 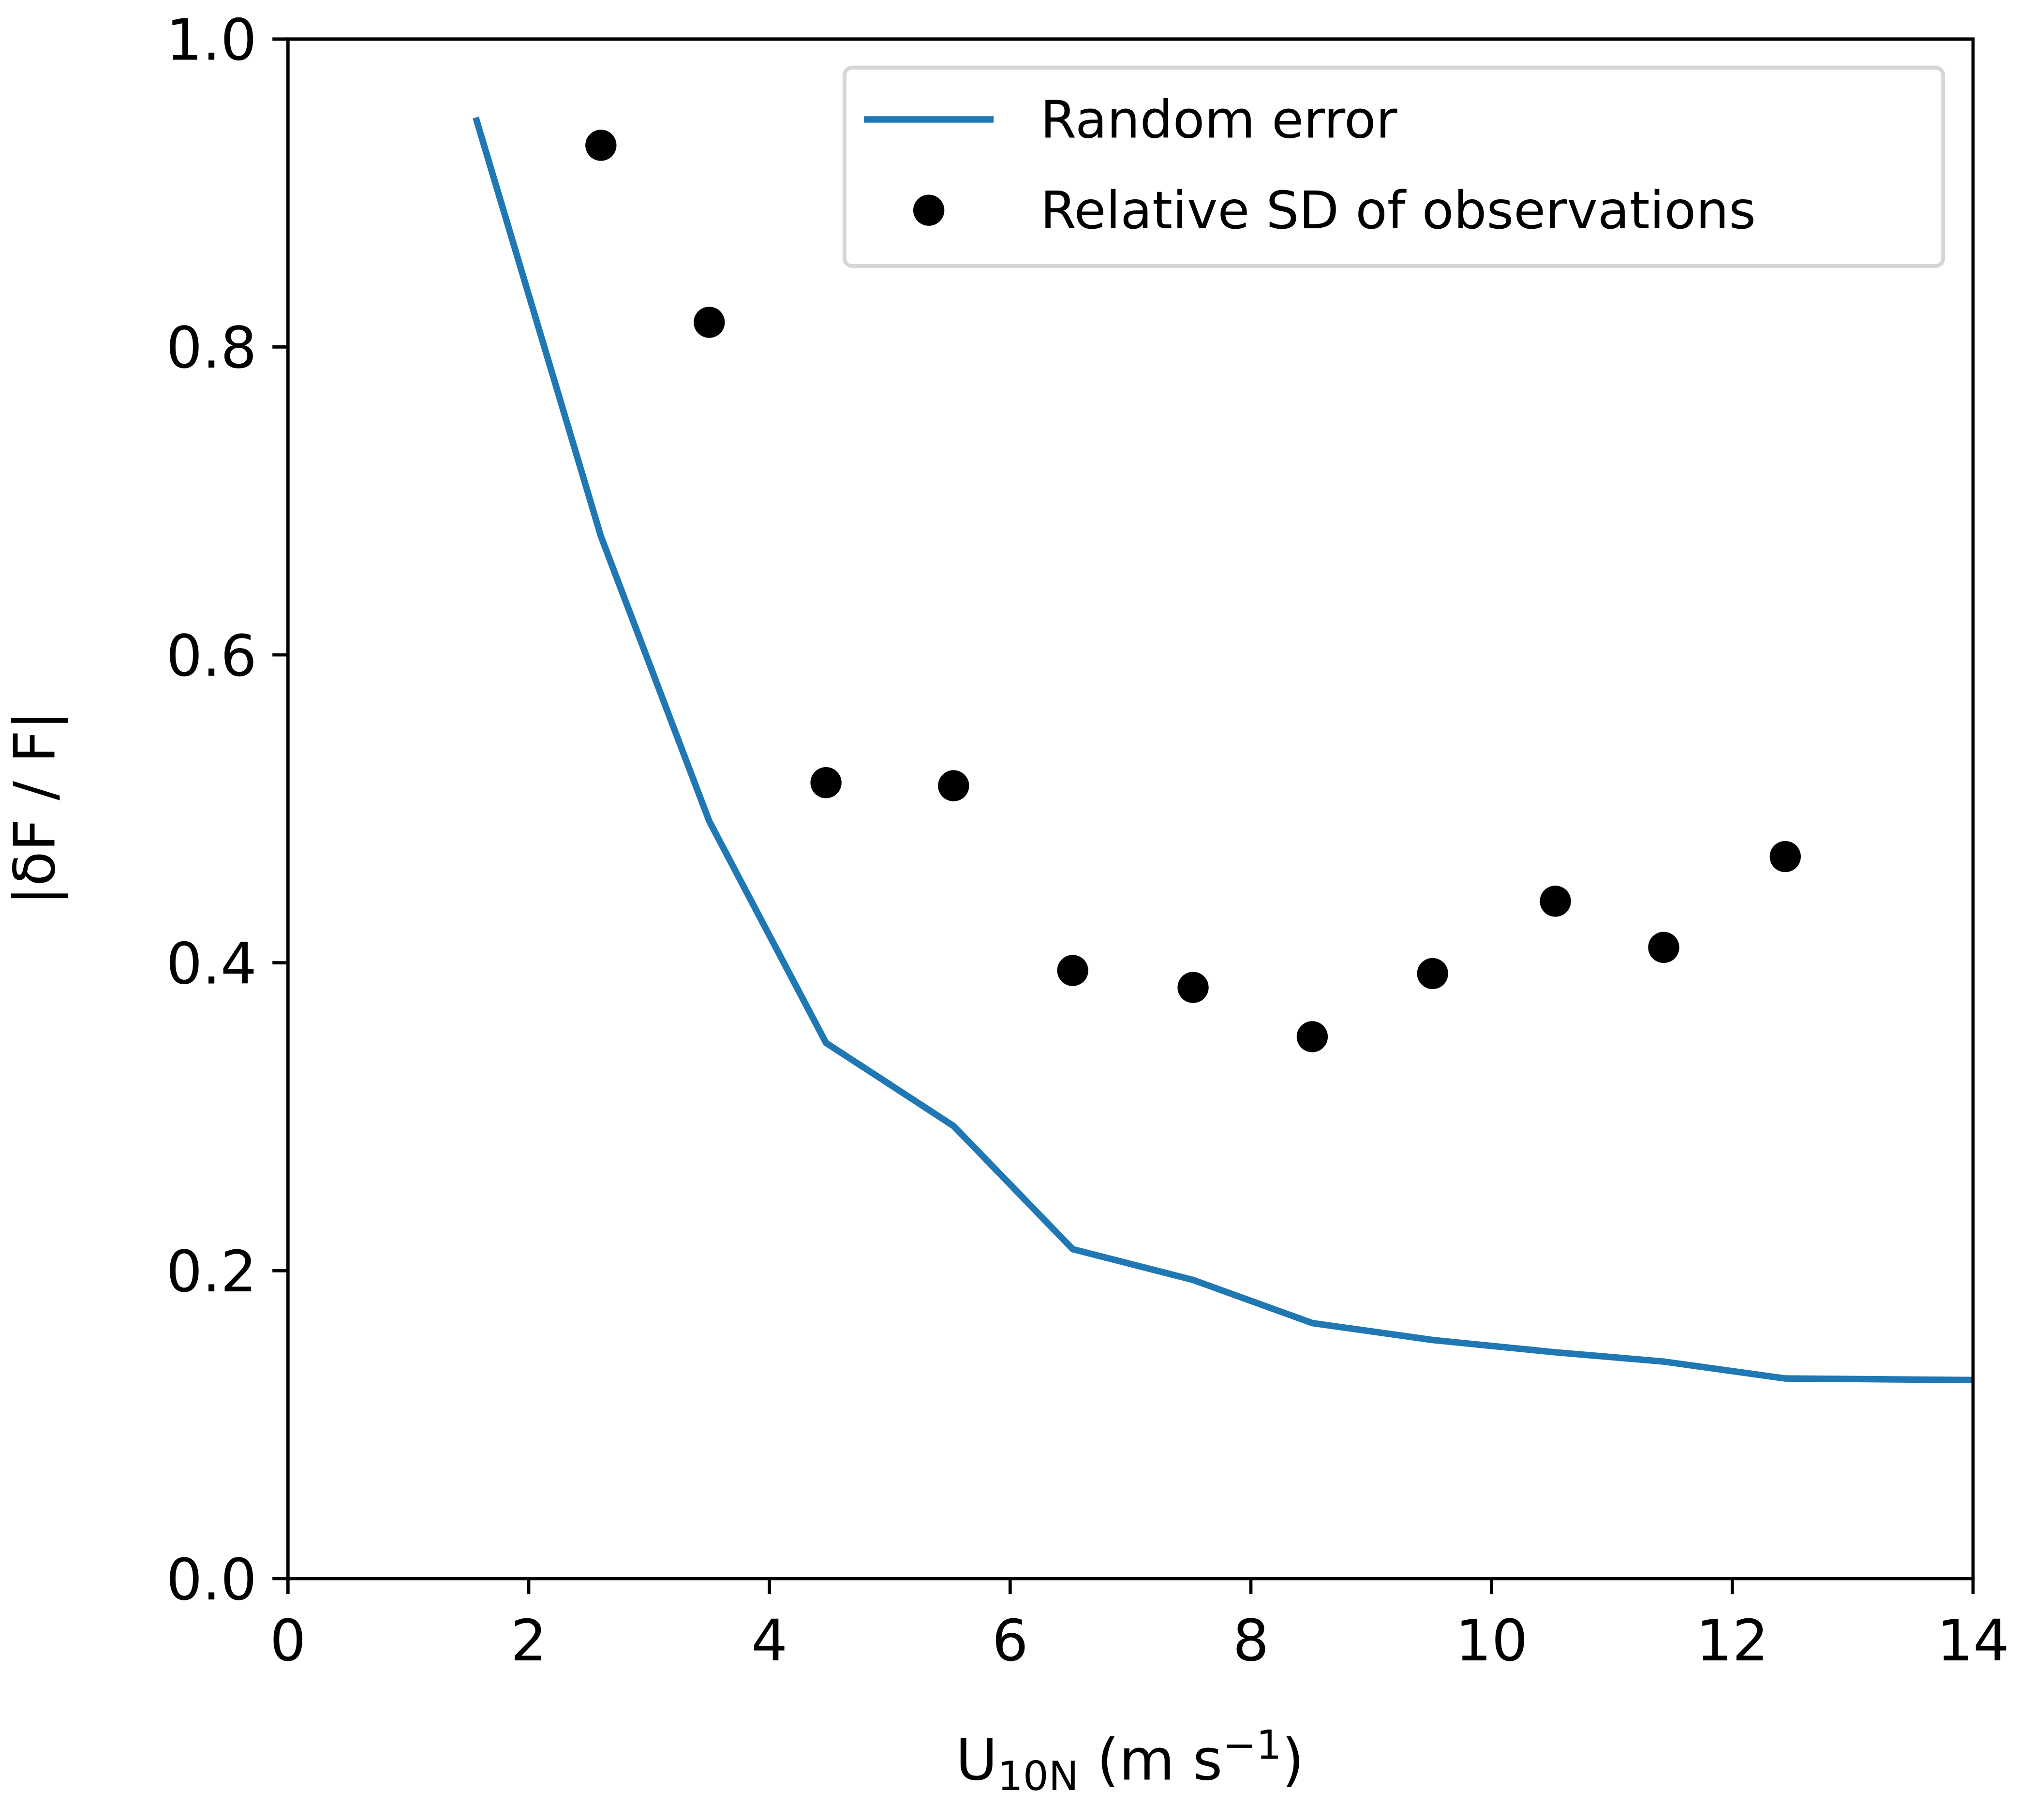 I want to click on y-tick-label: 0.8, so click(x=211, y=348).